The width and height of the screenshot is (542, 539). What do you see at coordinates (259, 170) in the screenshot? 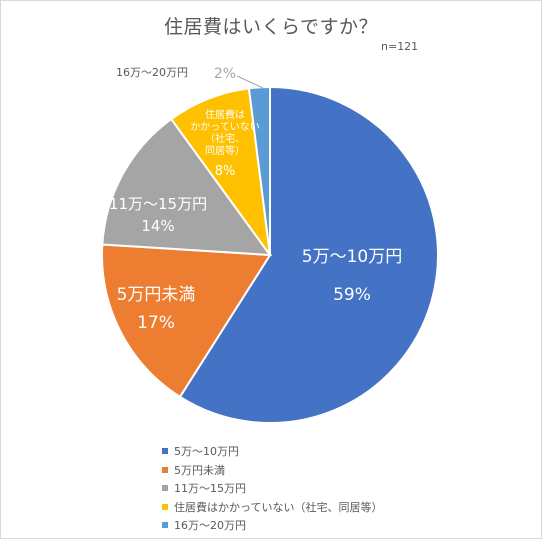
I see `pie-slice-16-20man` at bounding box center [259, 170].